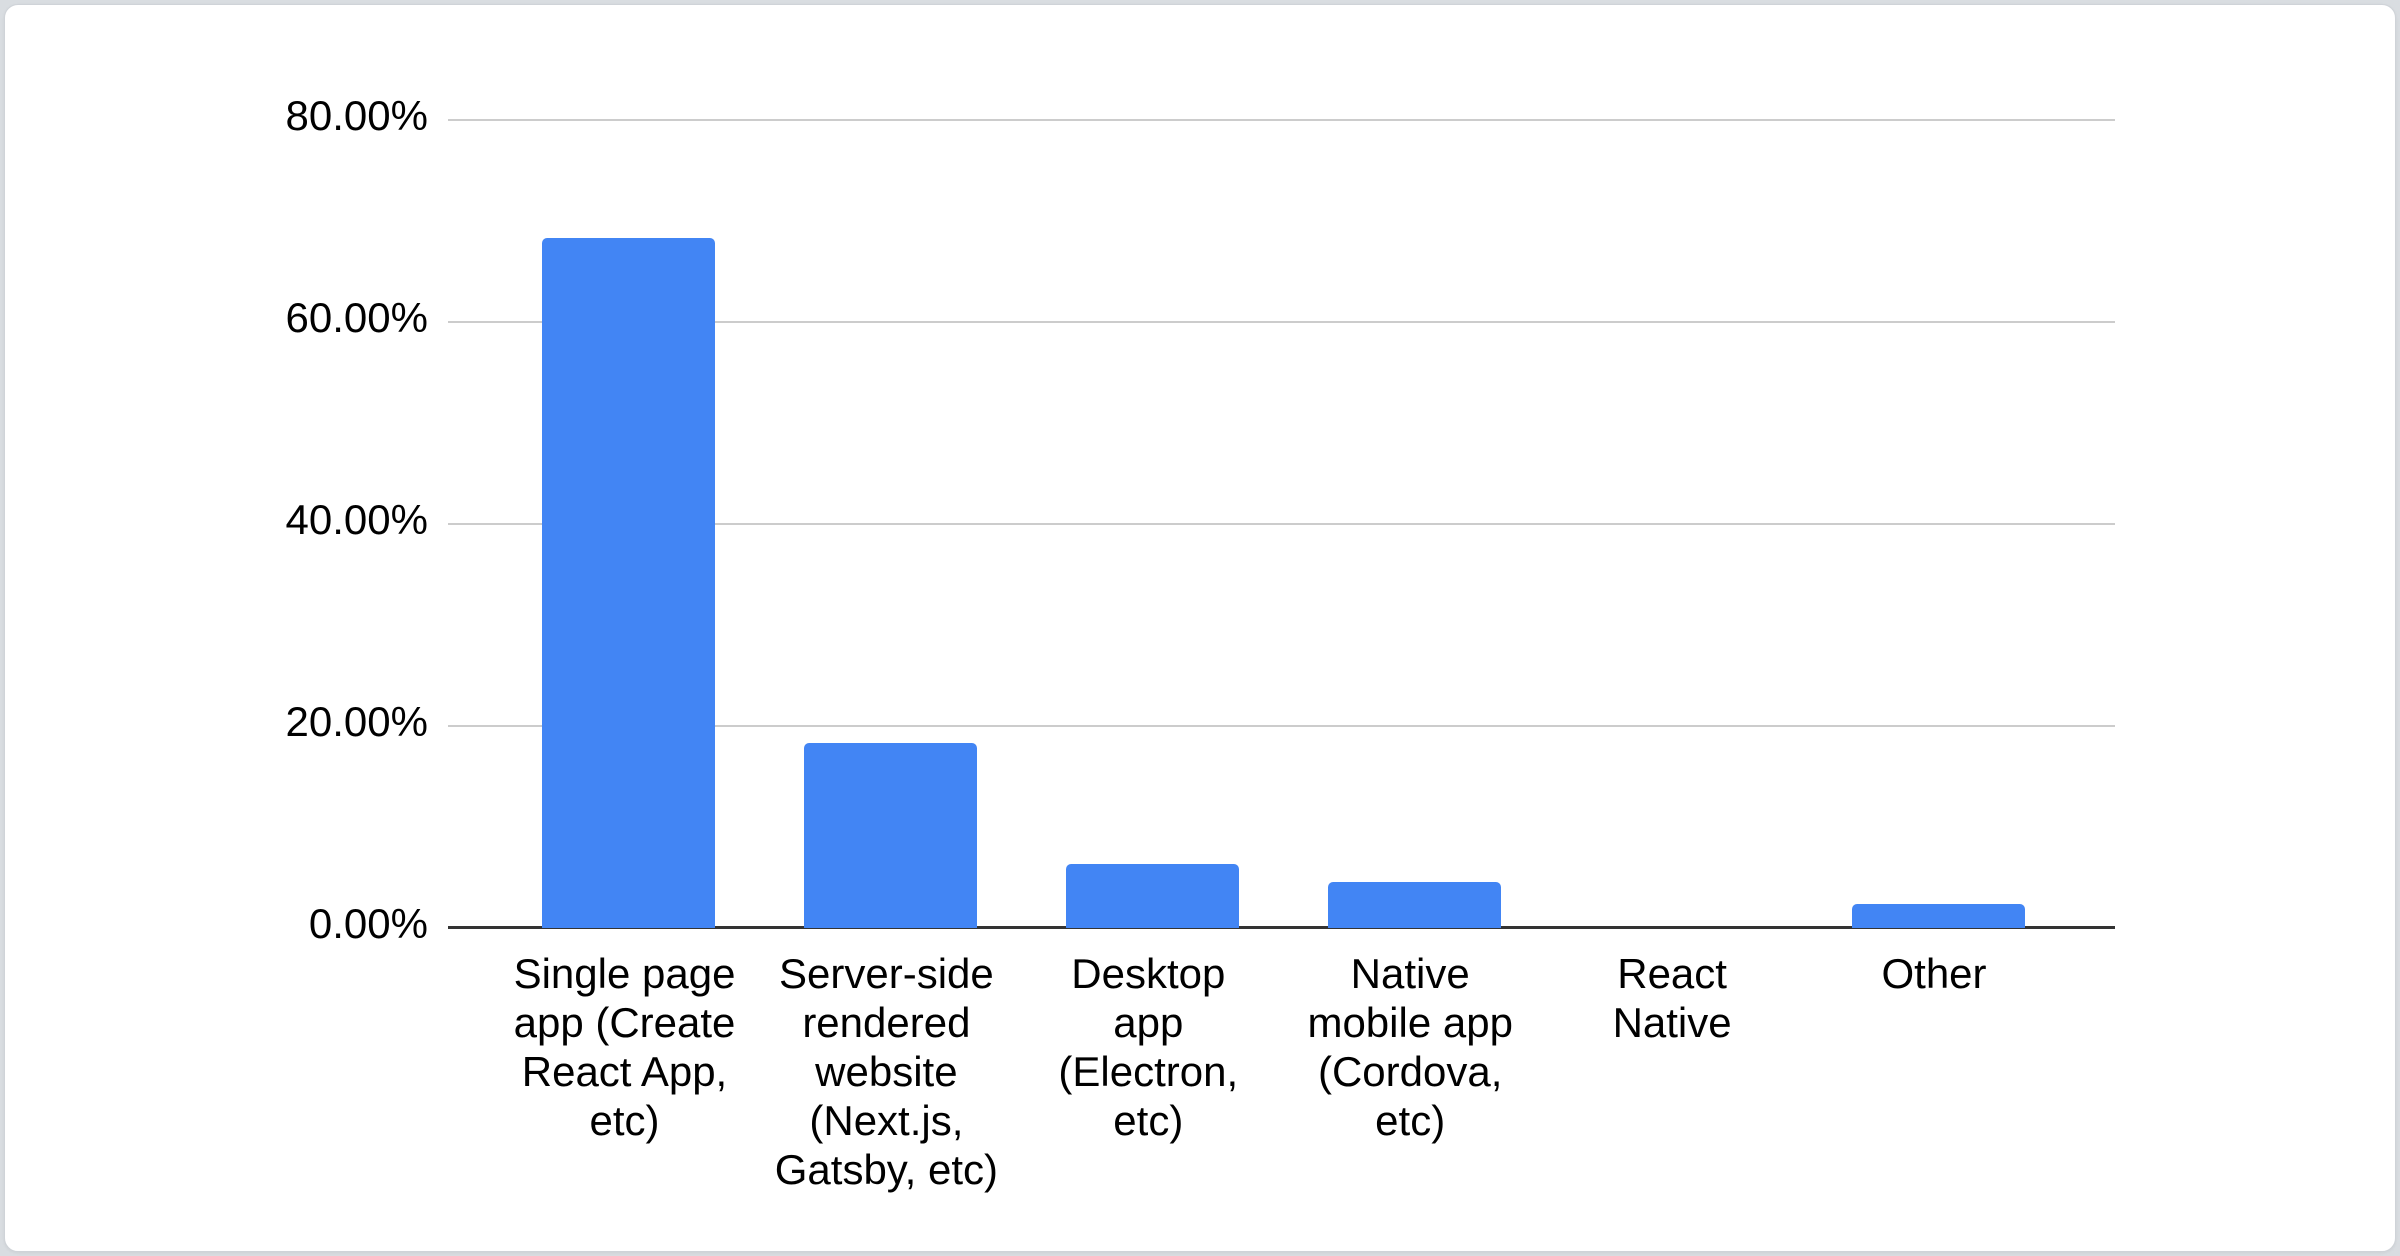  What do you see at coordinates (1672, 998) in the screenshot?
I see `x-axis-category-label: React Native` at bounding box center [1672, 998].